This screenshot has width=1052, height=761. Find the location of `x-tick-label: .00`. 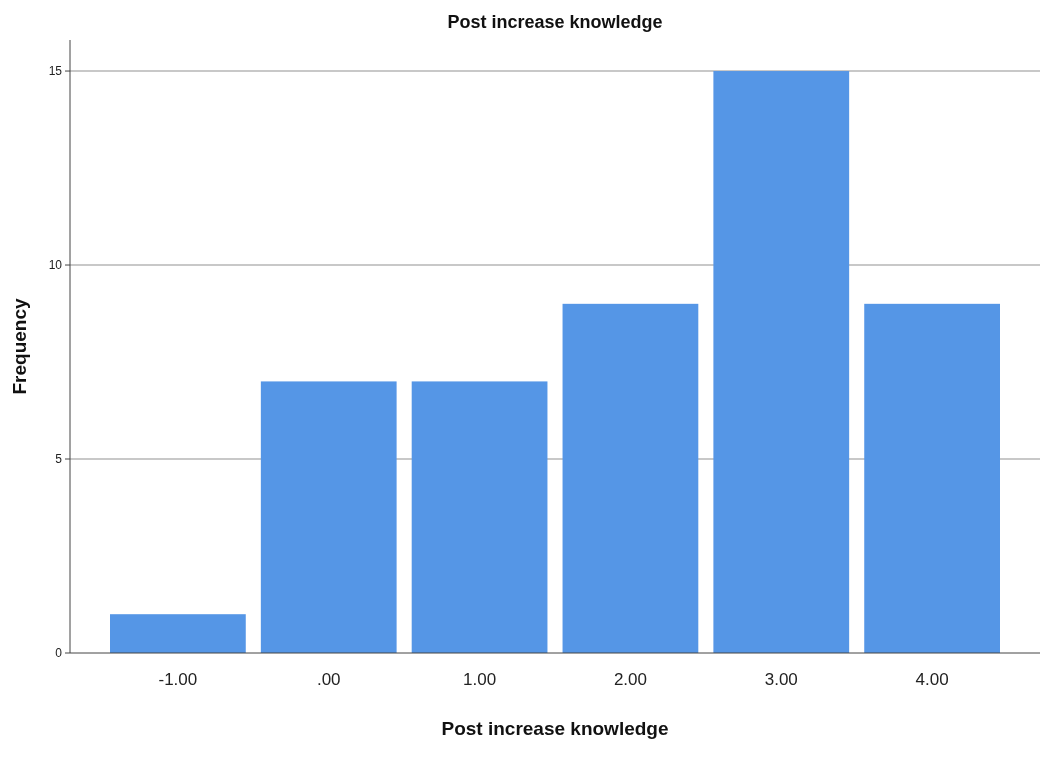

x-tick-label: .00 is located at coordinates (328, 679).